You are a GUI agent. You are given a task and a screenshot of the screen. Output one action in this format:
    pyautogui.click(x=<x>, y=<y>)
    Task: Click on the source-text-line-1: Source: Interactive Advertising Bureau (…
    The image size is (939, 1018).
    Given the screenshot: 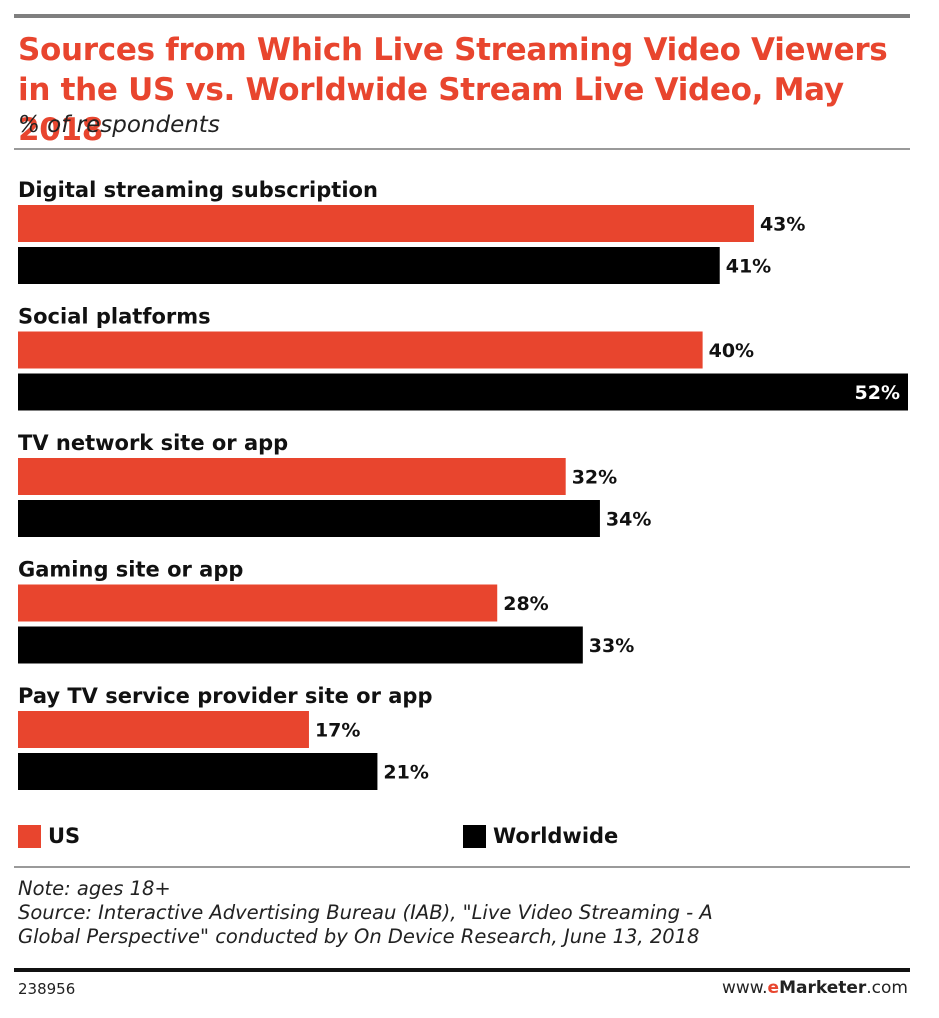 What is the action you would take?
    pyautogui.click(x=365, y=912)
    